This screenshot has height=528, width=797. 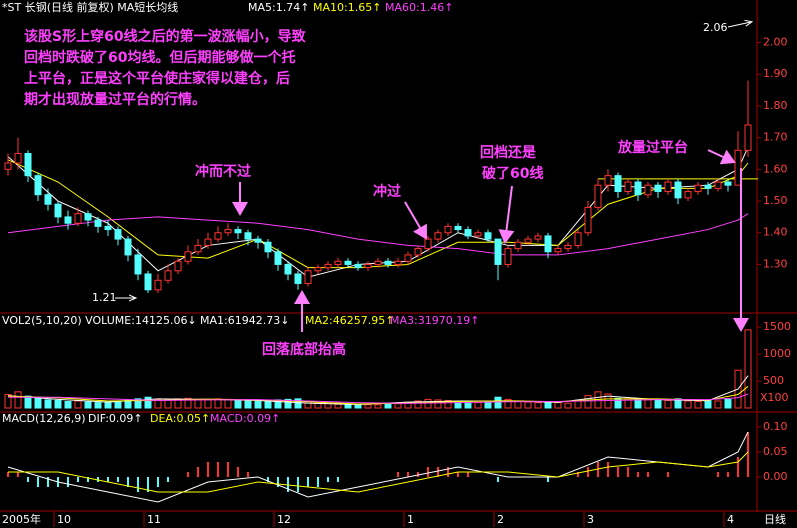 I want to click on legend-entry: MA10:1.65↑, so click(x=347, y=7).